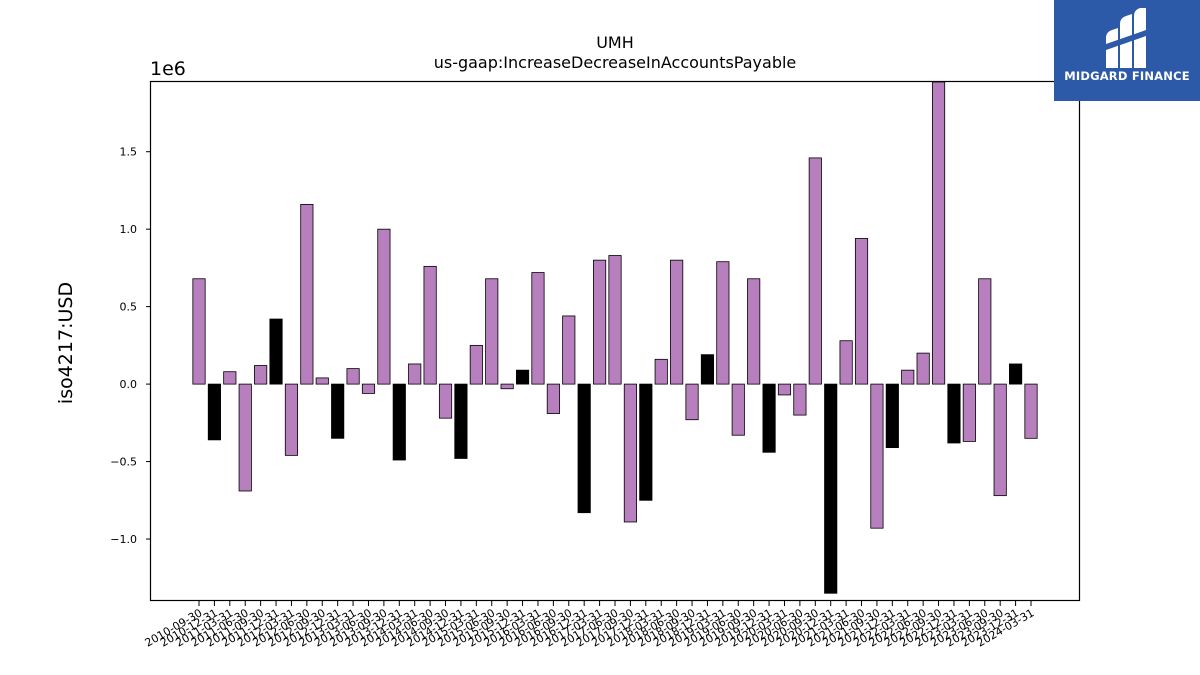  What do you see at coordinates (129, 307) in the screenshot?
I see `y-tick-label: 0.5` at bounding box center [129, 307].